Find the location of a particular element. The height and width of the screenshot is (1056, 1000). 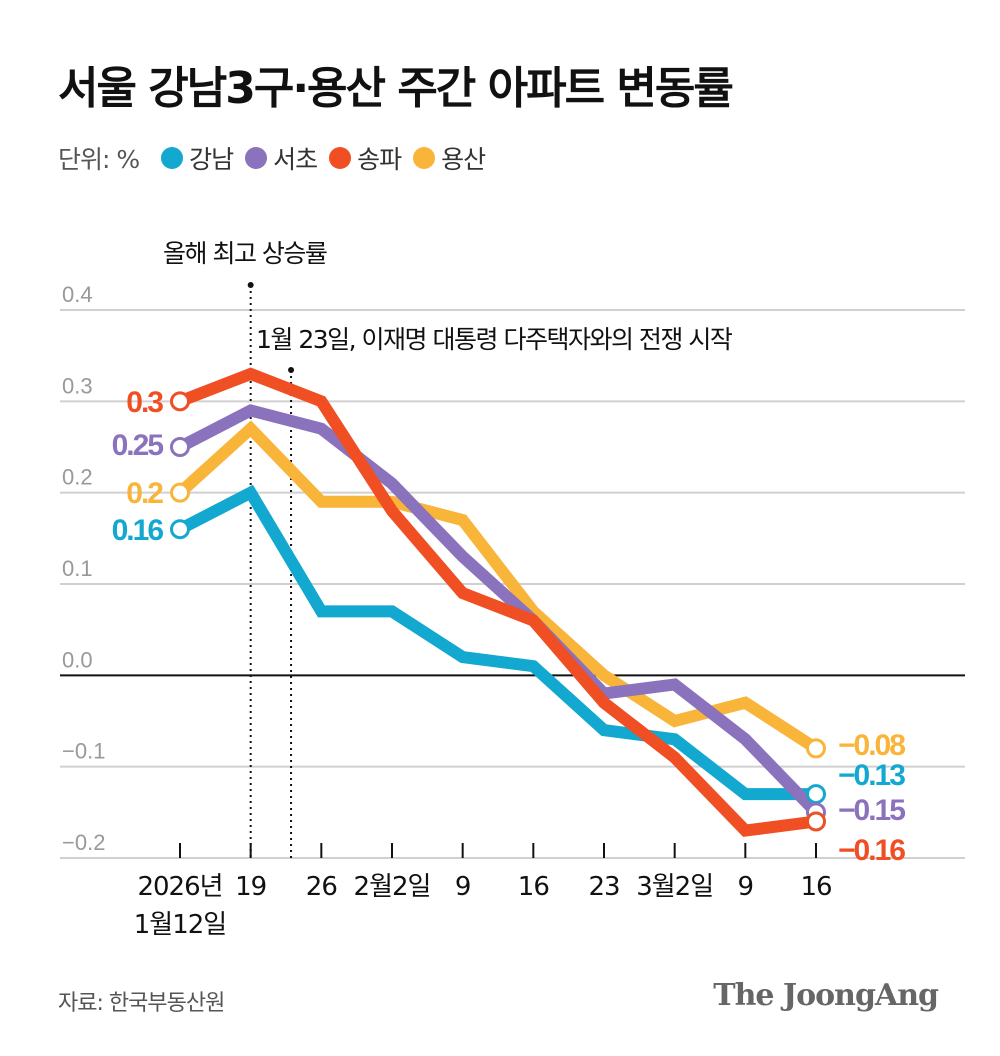

end-value-label: −0.15 is located at coordinates (871, 810).